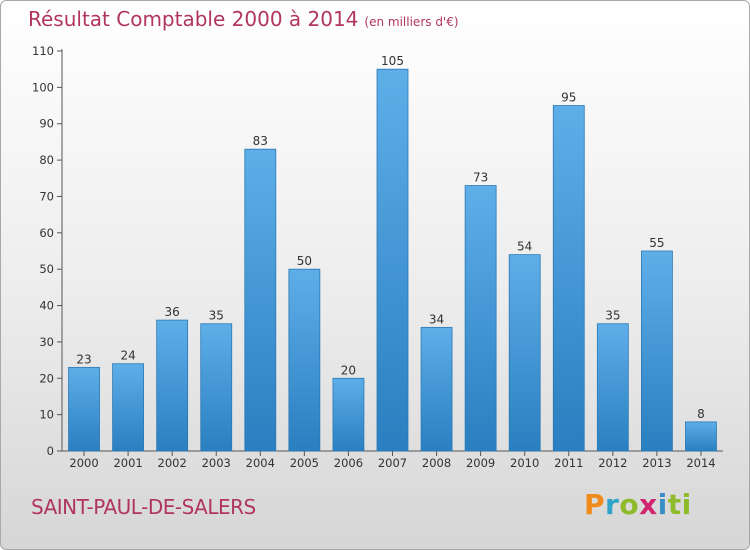  I want to click on logo-letter: x, so click(648, 504).